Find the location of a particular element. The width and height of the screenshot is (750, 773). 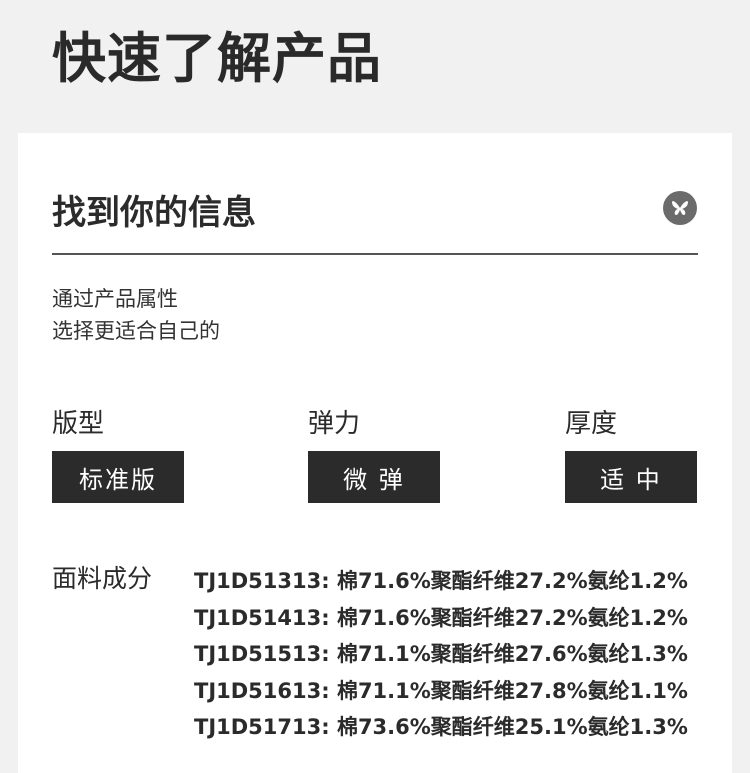

fabric-row: TJ1D51713: 棉73.6%聚酯纤维25.1%氨纶1.3% is located at coordinates (441, 727).